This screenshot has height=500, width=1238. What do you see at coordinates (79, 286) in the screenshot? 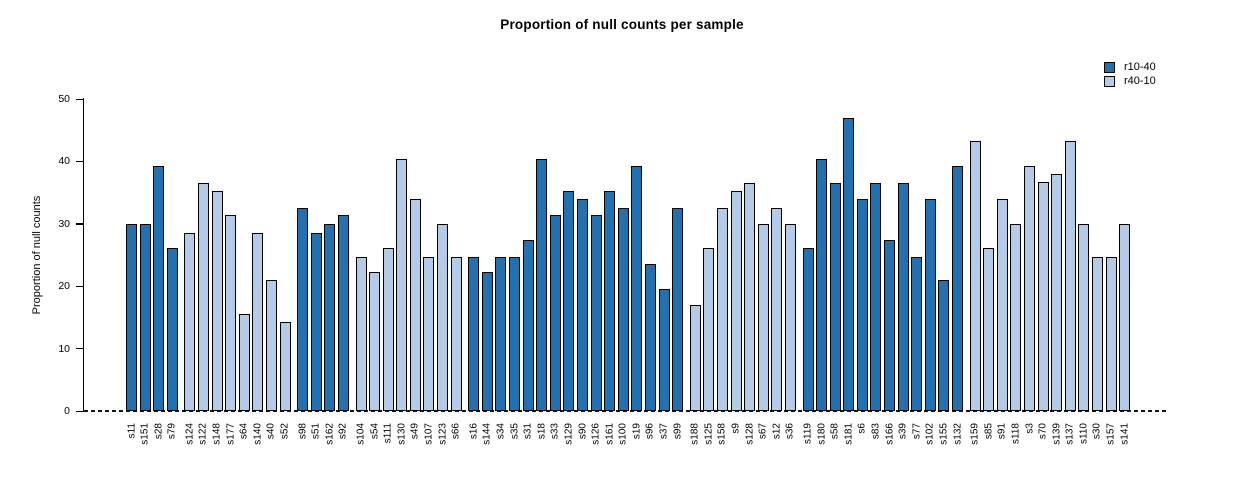
I see `y-axis-tick` at bounding box center [79, 286].